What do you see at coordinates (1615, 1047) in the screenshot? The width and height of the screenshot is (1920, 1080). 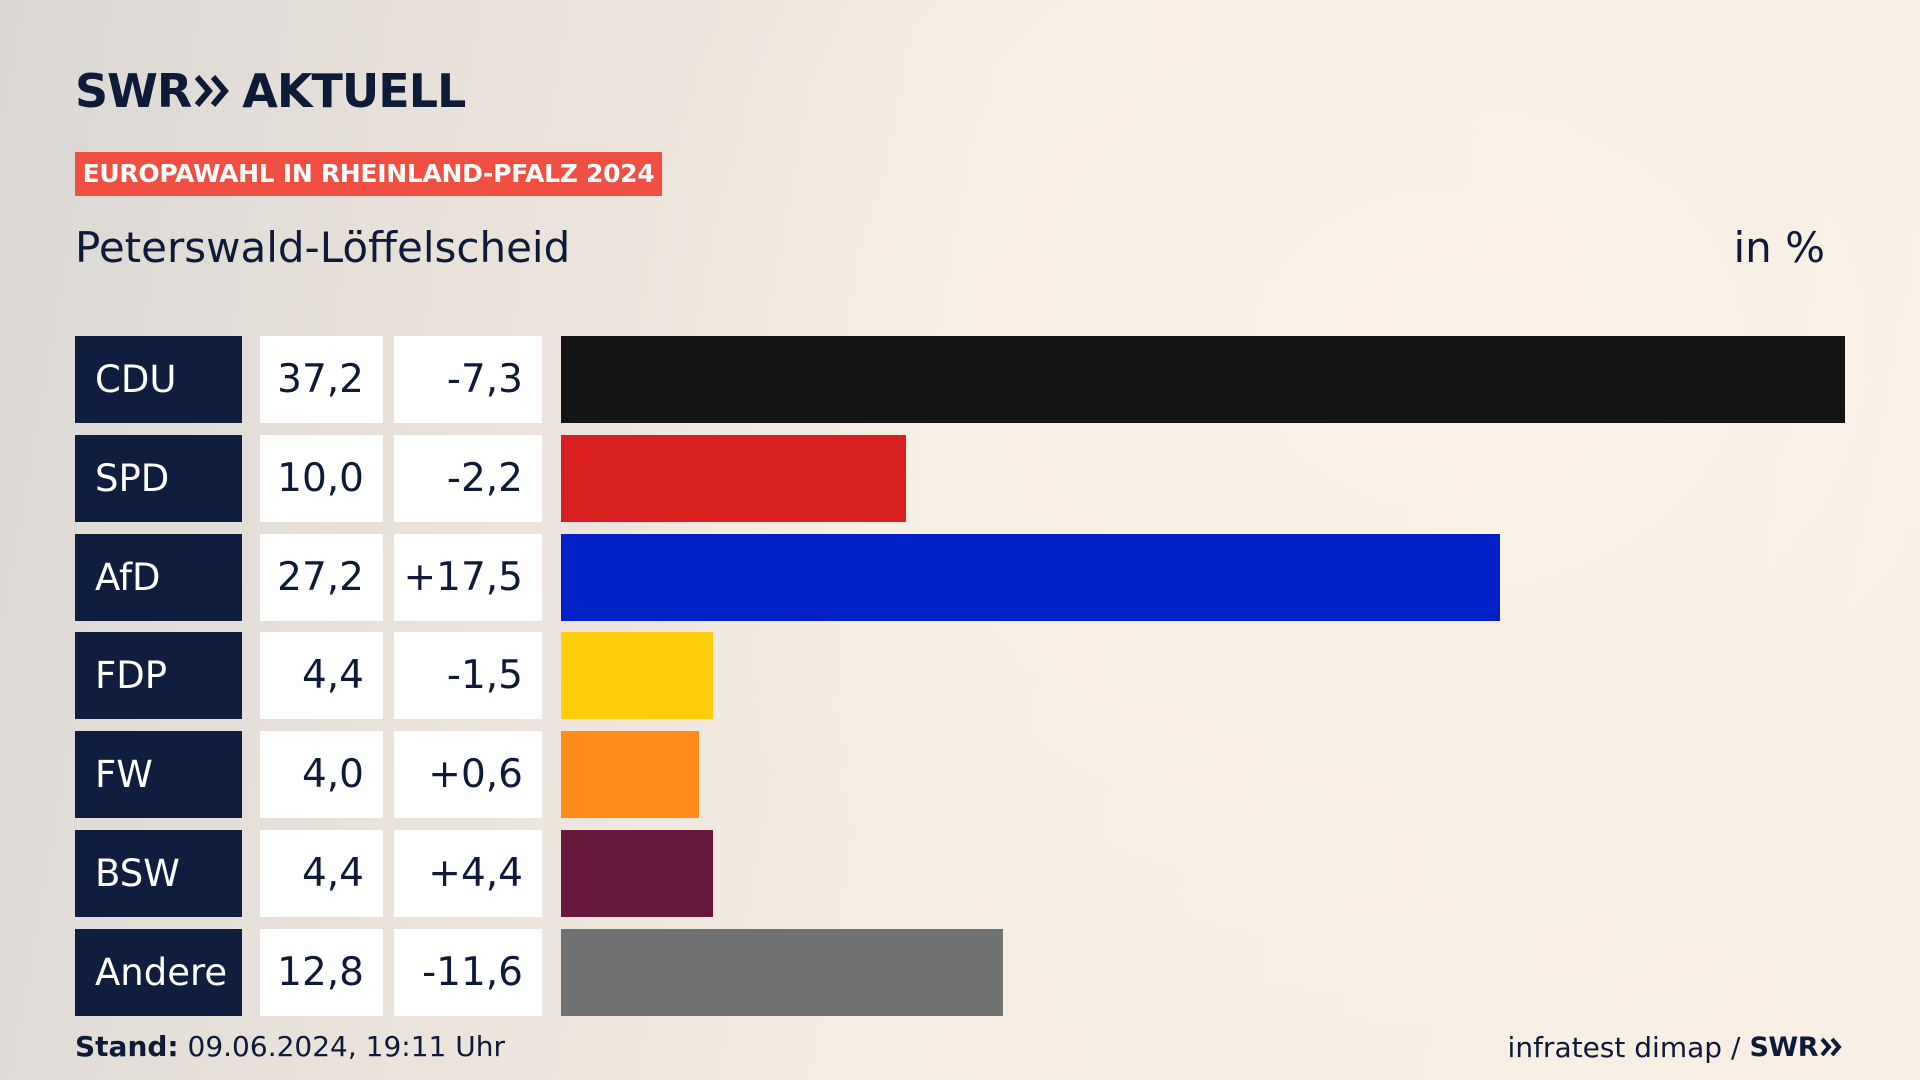 I see `source-name: infratest dimap` at bounding box center [1615, 1047].